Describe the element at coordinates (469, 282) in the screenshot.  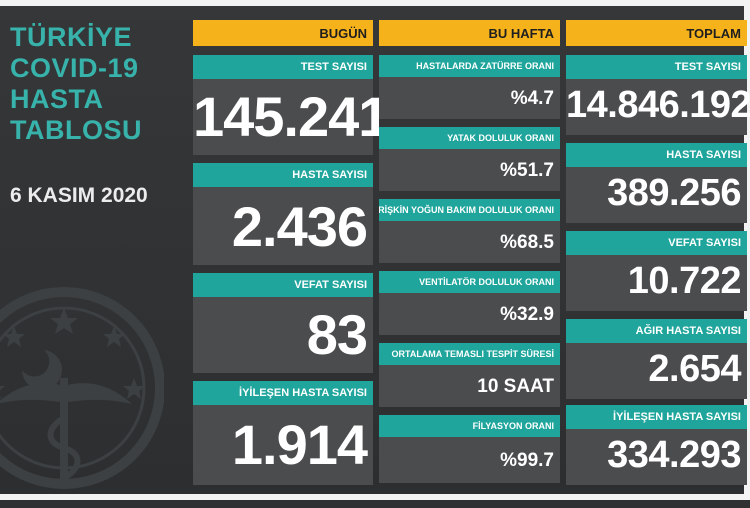
I see `tile-label: VENTİLATÖR DOLULUK ORANI` at that location.